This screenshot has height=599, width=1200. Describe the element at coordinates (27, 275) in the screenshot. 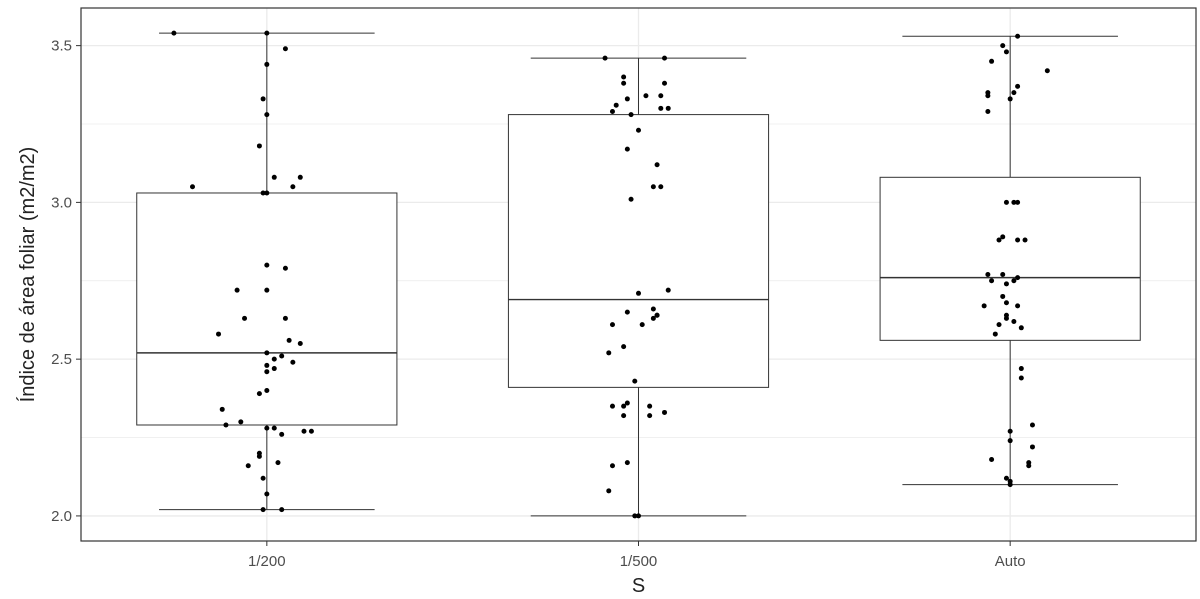

I see `y-axis-title: Índice de área foliar (m2/m2)` at that location.